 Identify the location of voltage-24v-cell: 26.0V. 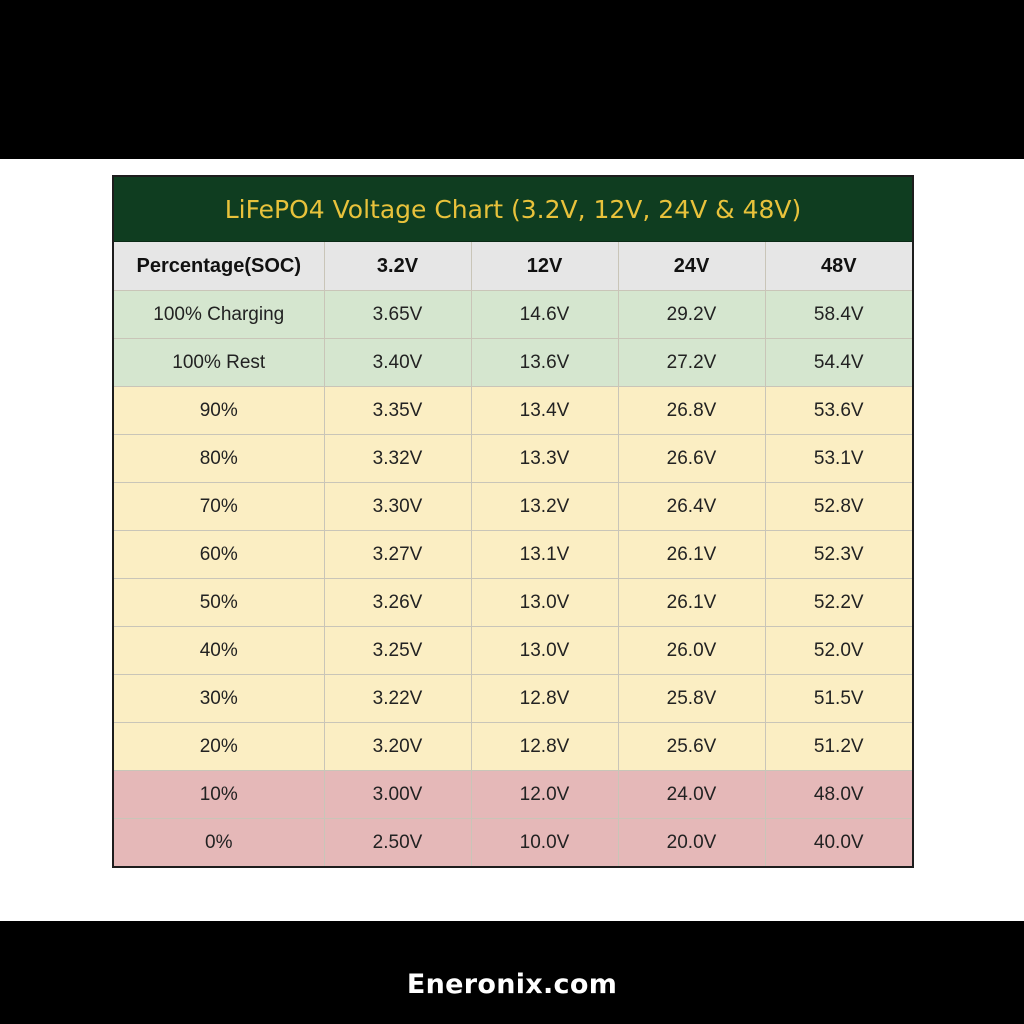
(692, 650).